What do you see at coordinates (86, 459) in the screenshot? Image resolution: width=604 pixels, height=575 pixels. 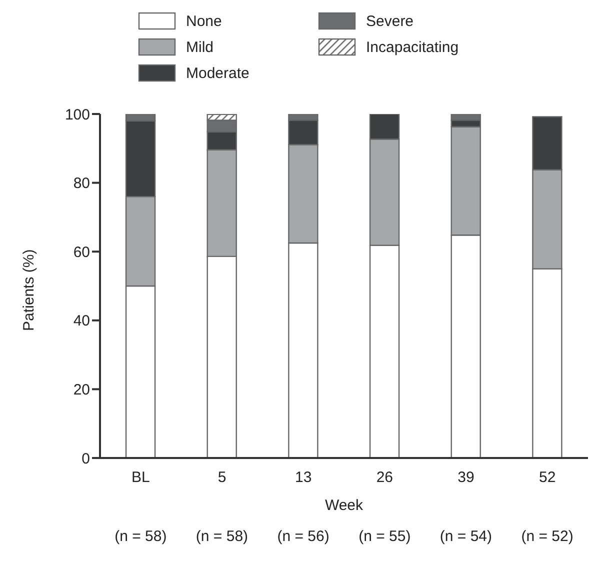 I see `y-tick-label: 0` at bounding box center [86, 459].